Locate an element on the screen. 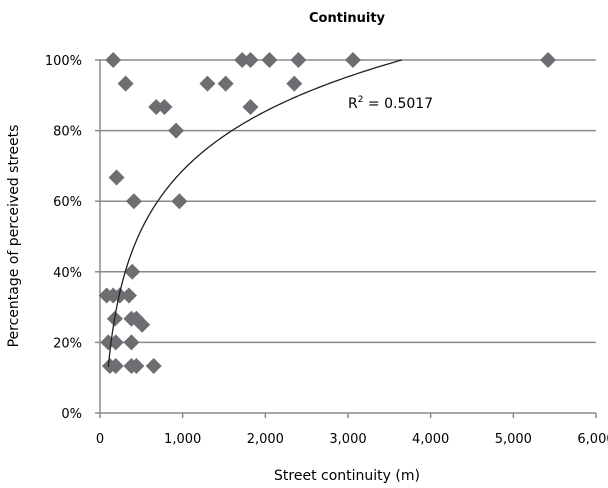 The image size is (608, 488). x-tick-label: 2,000 is located at coordinates (265, 439).